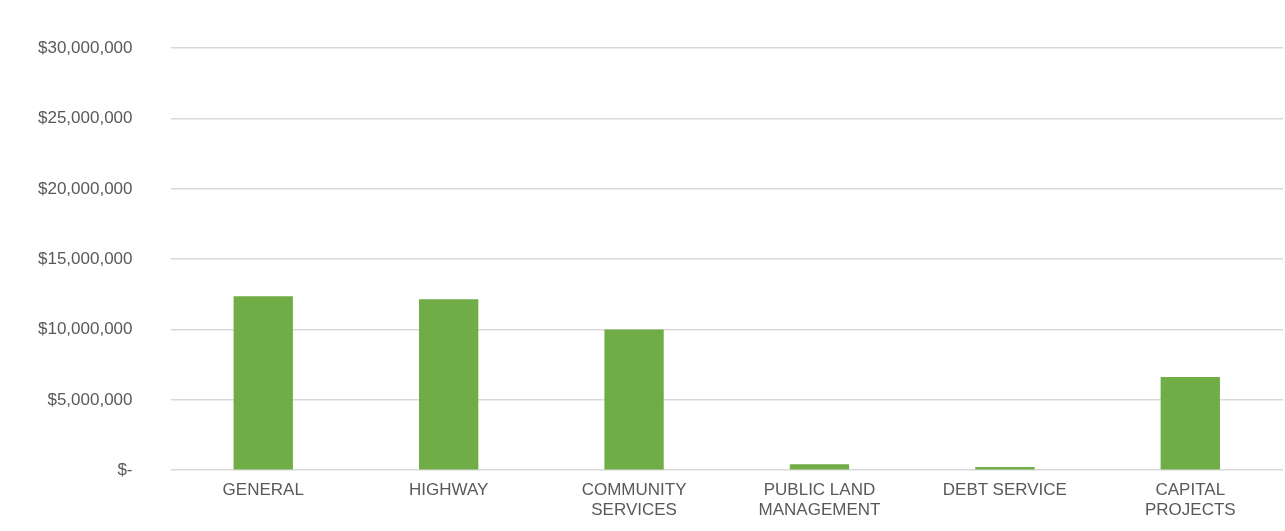  I want to click on x-tick-label: HIGHWAY, so click(448, 490).